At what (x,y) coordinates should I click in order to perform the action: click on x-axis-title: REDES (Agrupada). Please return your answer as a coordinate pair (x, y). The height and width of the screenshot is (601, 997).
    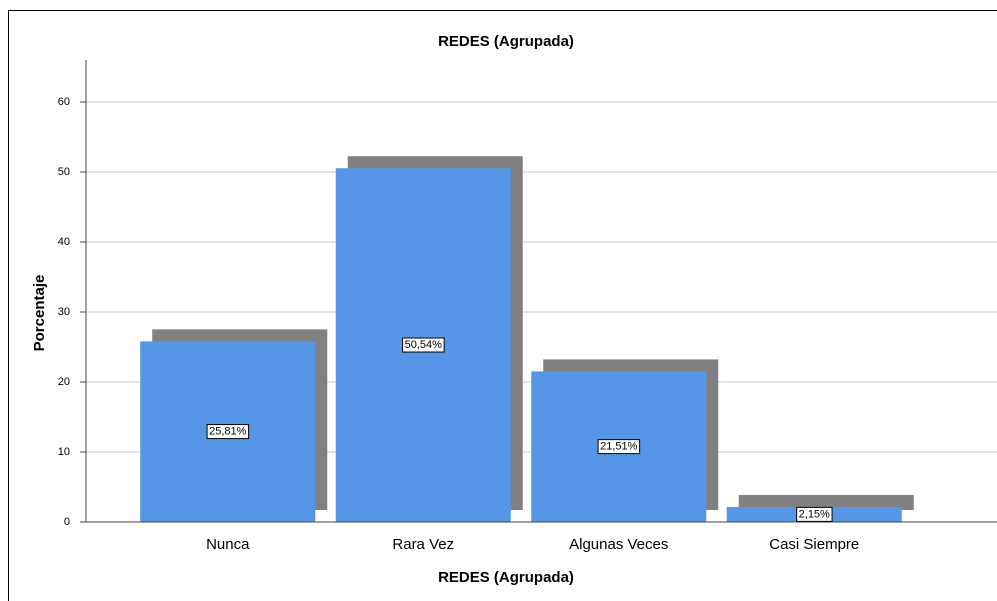
    Looking at the image, I should click on (506, 577).